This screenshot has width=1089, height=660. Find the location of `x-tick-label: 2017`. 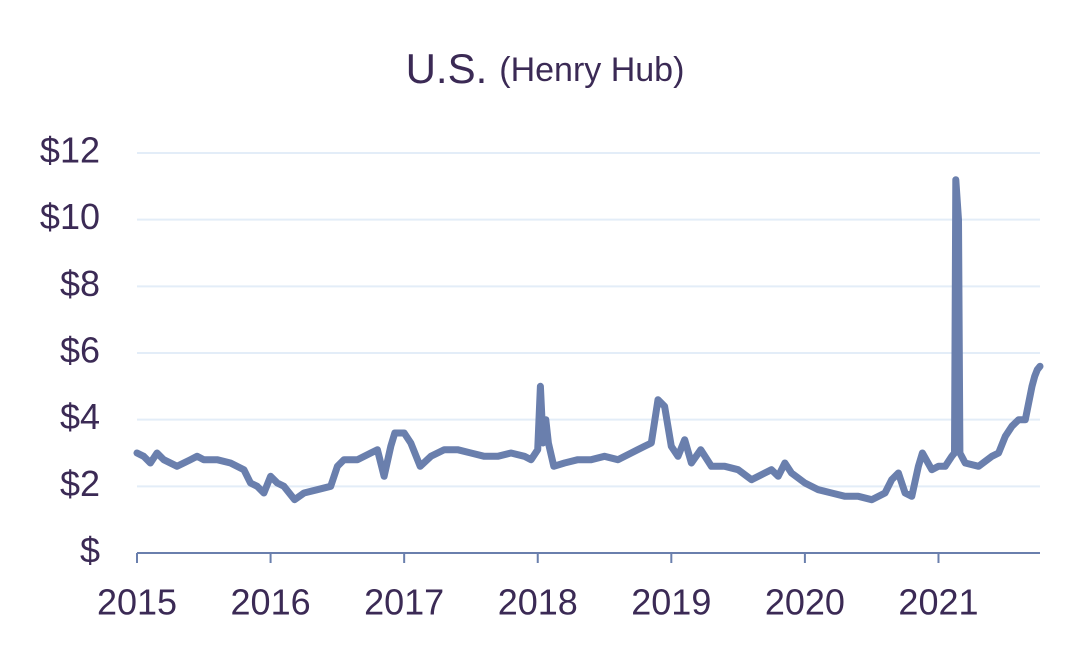

x-tick-label: 2017 is located at coordinates (404, 602).